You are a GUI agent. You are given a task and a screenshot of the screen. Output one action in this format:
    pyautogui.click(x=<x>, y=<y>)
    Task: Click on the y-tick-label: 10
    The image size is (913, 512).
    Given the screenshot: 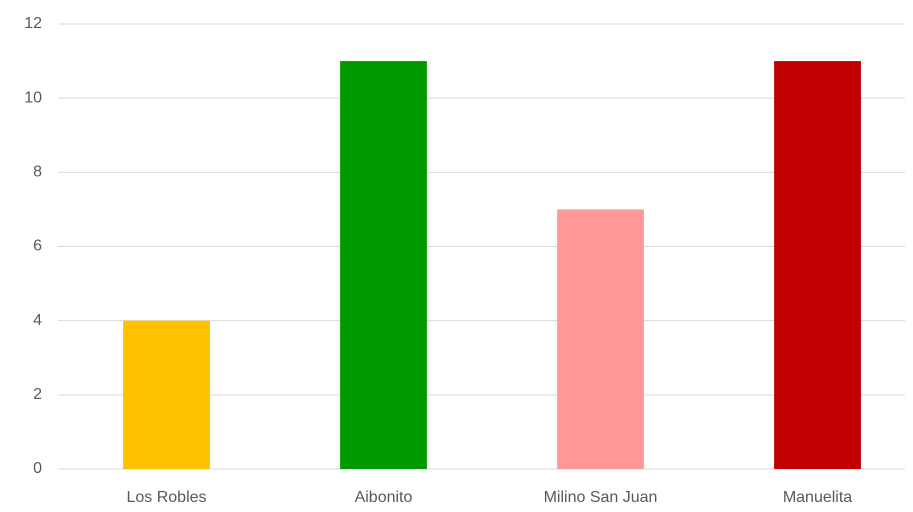 What is the action you would take?
    pyautogui.click(x=33, y=97)
    